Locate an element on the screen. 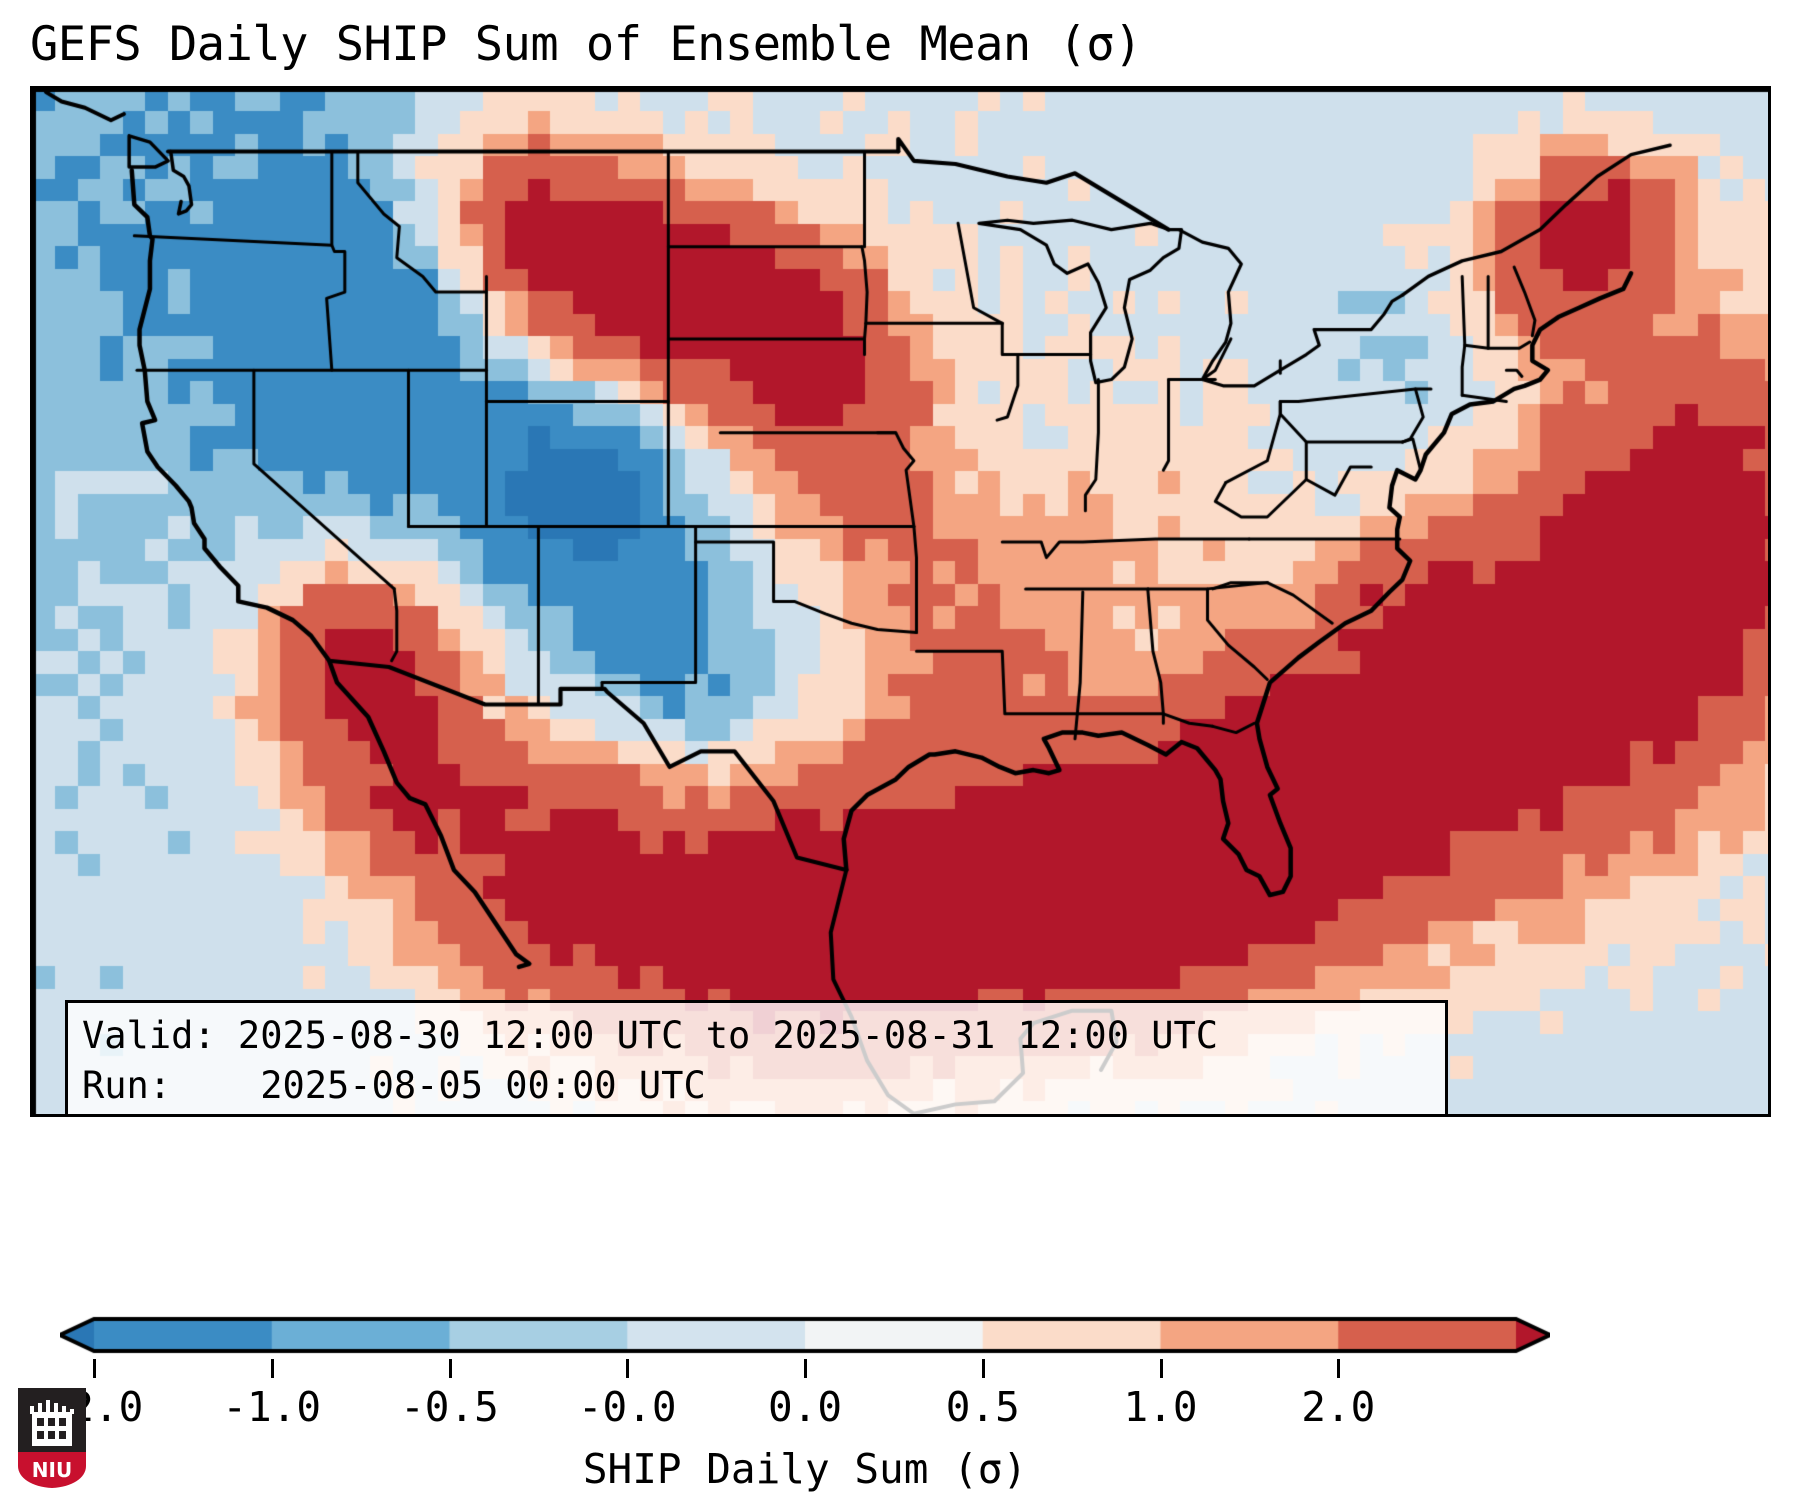 Image resolution: width=1803 pixels, height=1506 pixels. niu-shield-icon: NIU is located at coordinates (52, 1438).